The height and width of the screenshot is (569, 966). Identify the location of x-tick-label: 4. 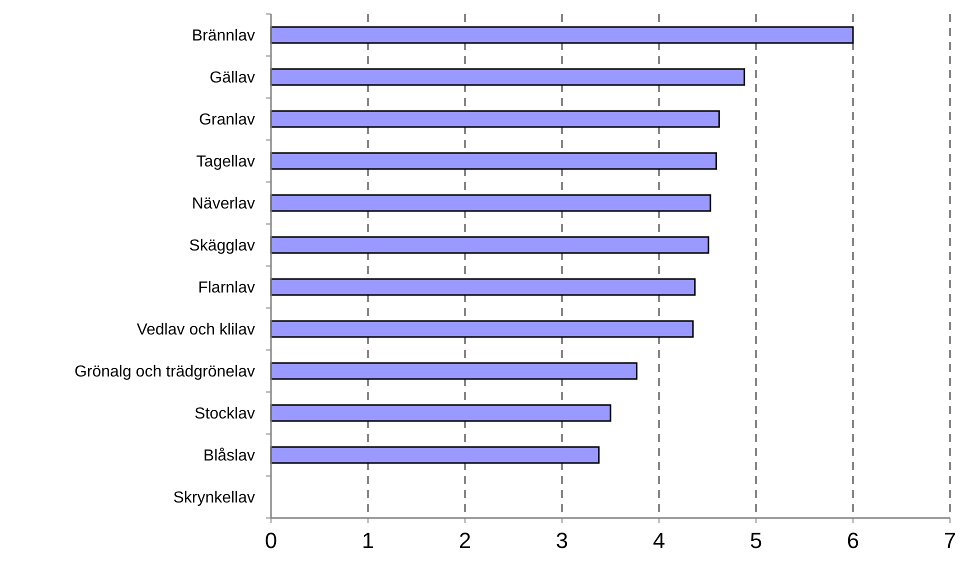
(659, 540).